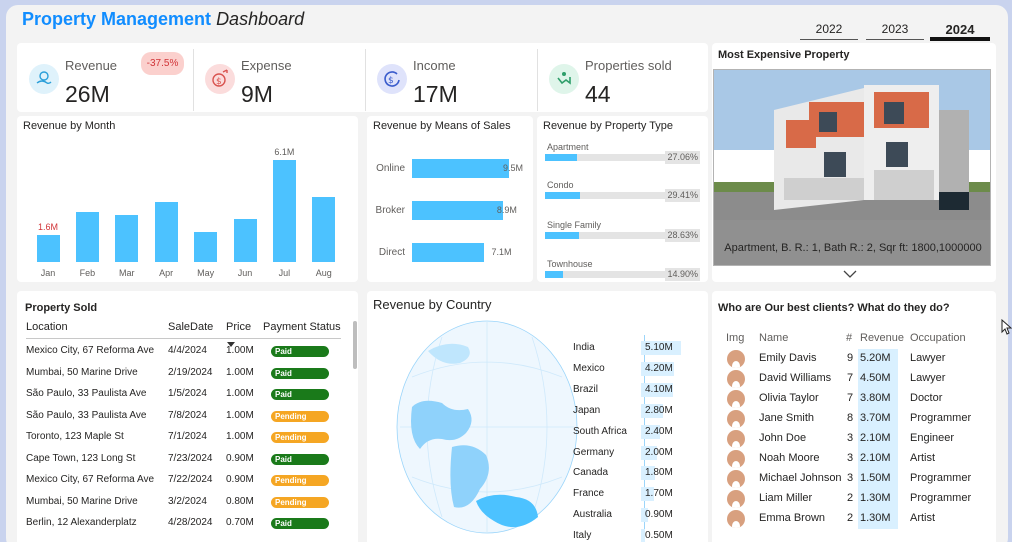  Describe the element at coordinates (506, 210) in the screenshot. I see `bar-data-label: 8.9M` at that location.